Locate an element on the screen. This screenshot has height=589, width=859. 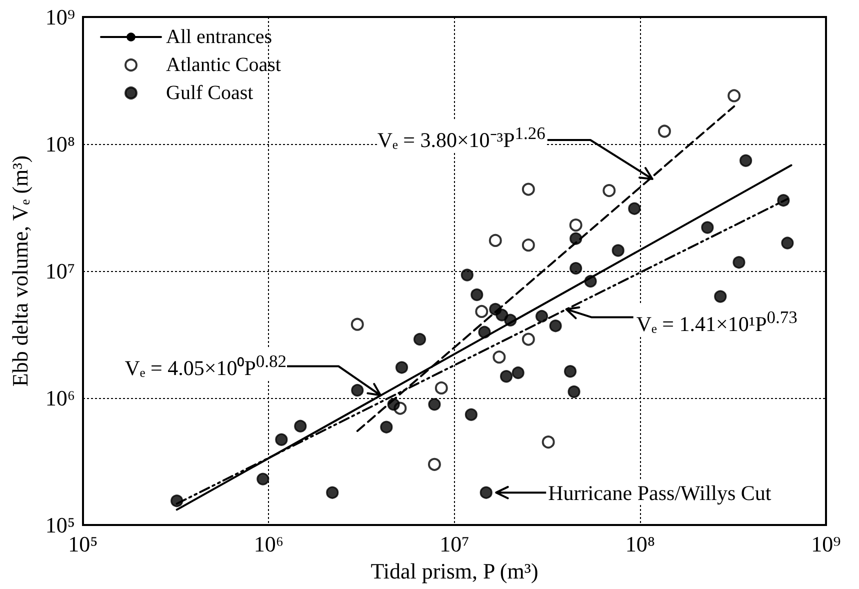
y-tick-label: 10⁶ is located at coordinates (60, 398).